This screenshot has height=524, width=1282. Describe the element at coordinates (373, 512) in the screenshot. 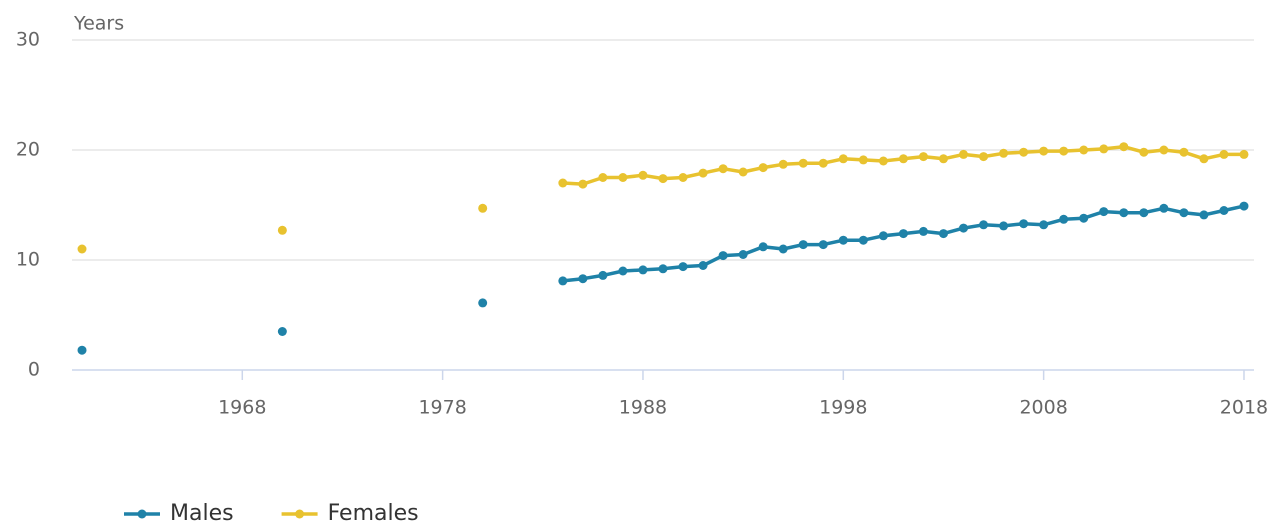

I see `legend-label: Females` at that location.